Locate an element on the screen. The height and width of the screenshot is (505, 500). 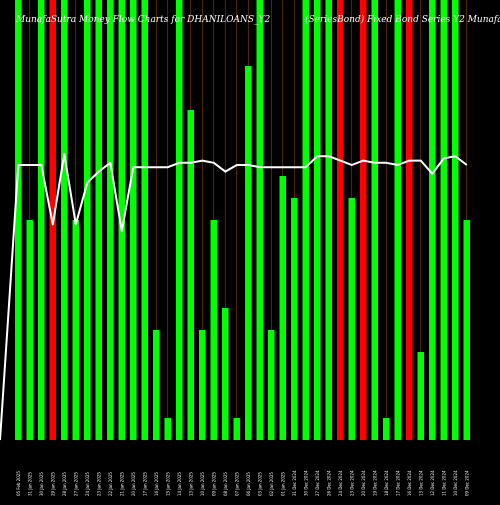
x-tick-label: 16 Jan 2025 is located at coordinates (156, 484).